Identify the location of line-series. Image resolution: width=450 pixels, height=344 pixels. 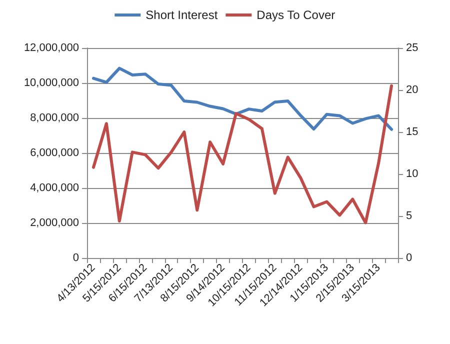
(243, 98).